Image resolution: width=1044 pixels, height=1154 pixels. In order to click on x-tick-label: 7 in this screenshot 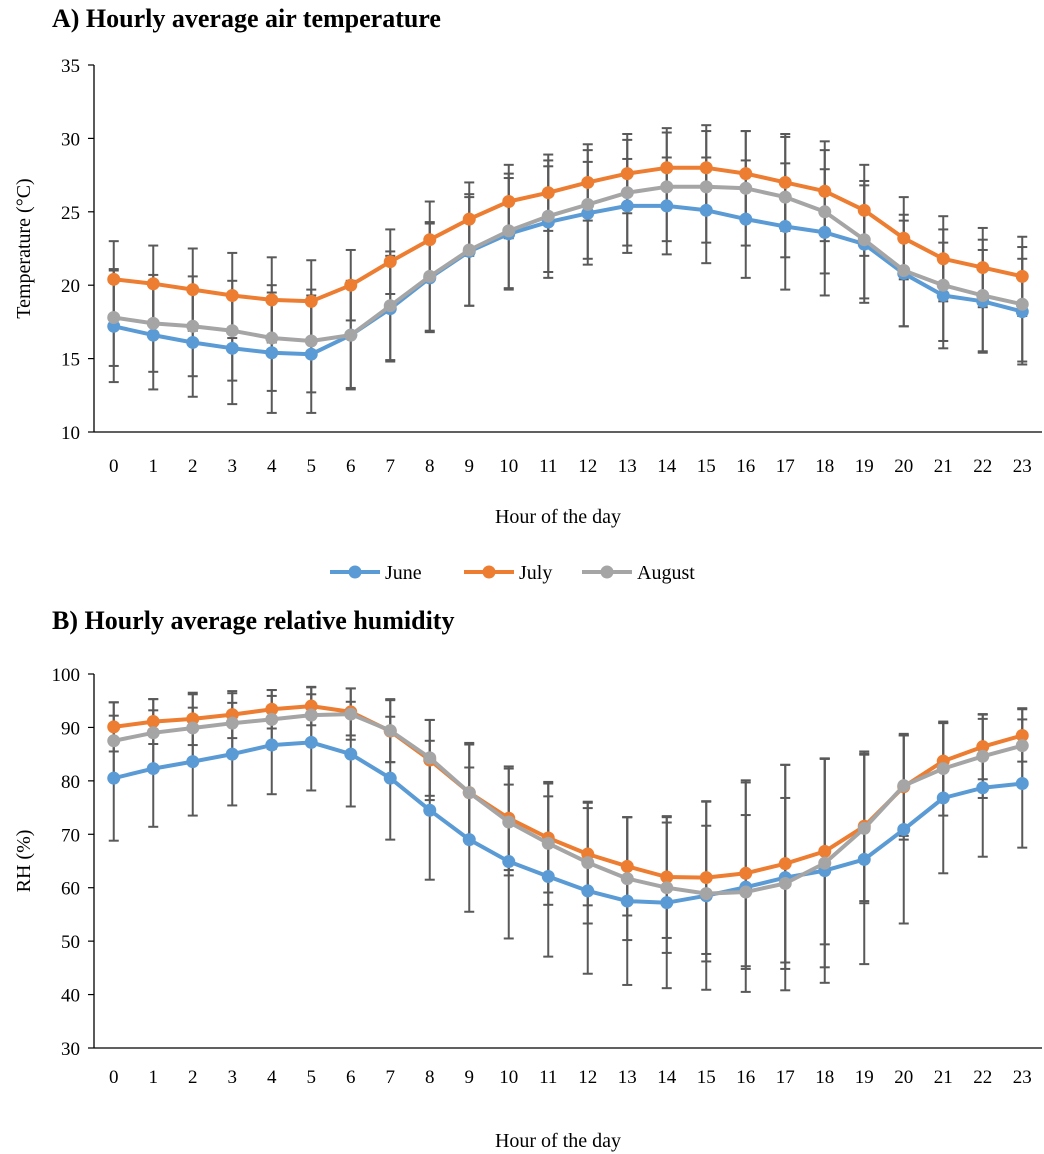, I will do `click(391, 466)`.